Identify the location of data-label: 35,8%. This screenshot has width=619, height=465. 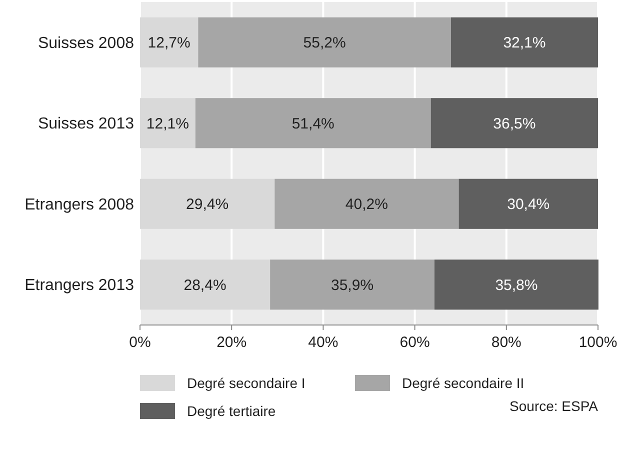
(516, 285).